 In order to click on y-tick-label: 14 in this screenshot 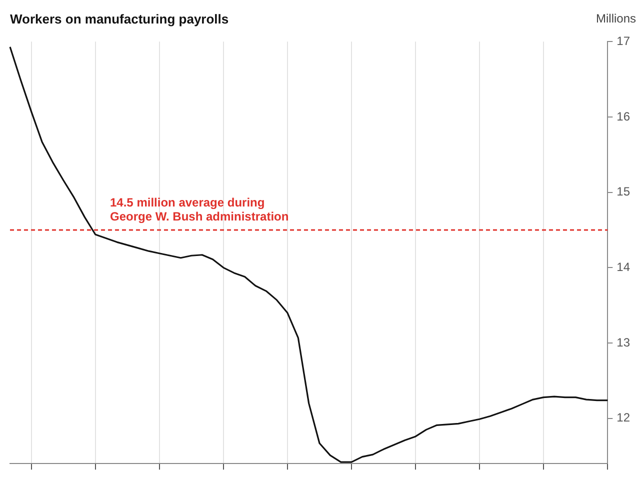, I will do `click(623, 267)`.